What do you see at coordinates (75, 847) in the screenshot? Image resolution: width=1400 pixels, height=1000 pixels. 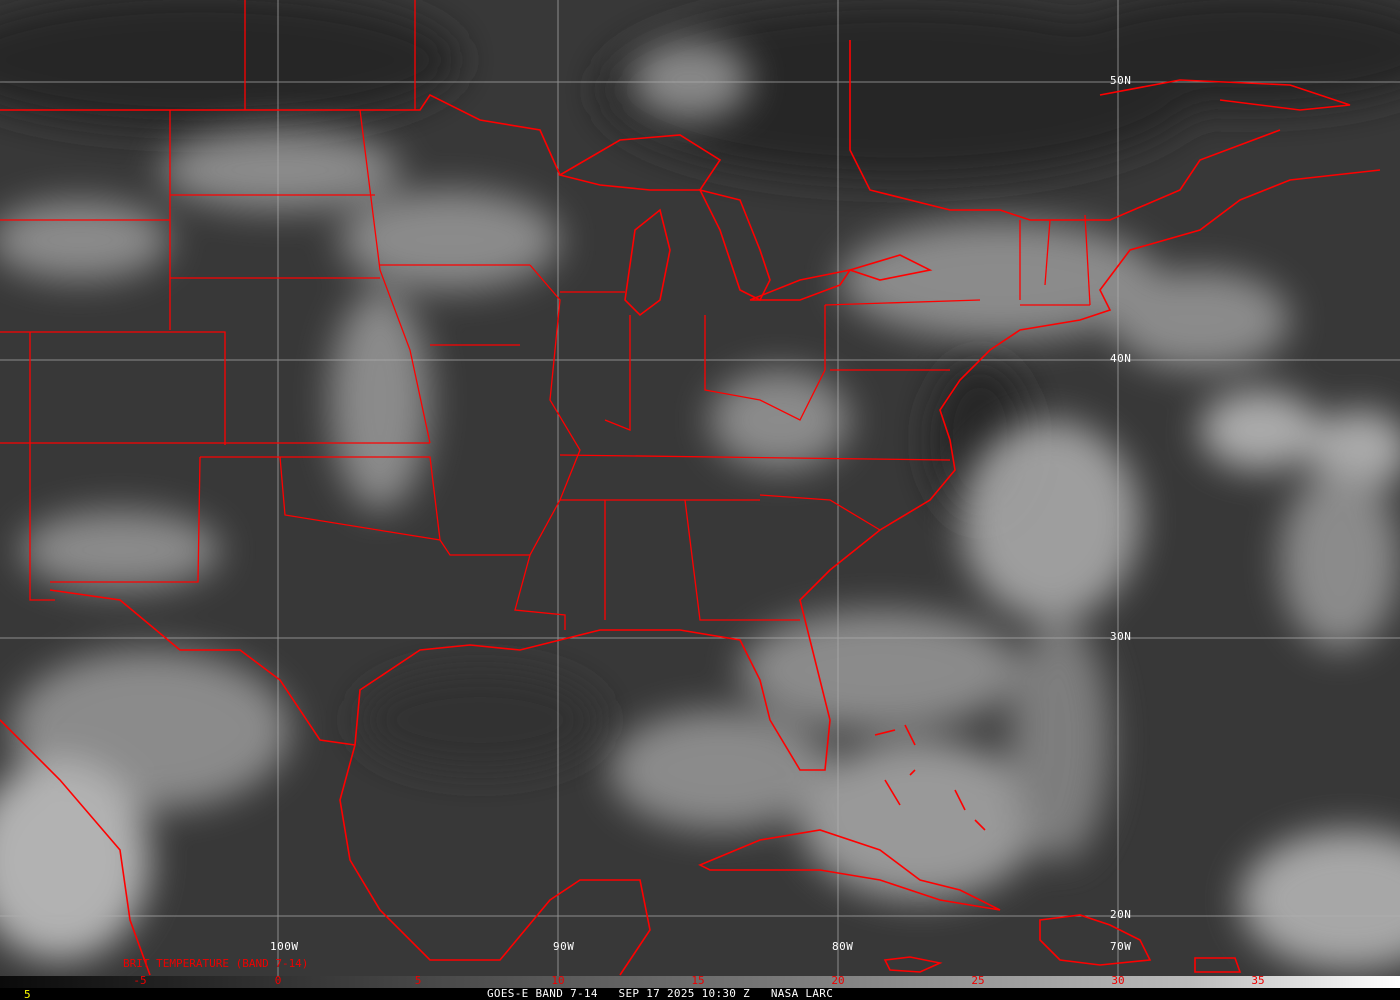 I see `mexico-pacific-coast` at bounding box center [75, 847].